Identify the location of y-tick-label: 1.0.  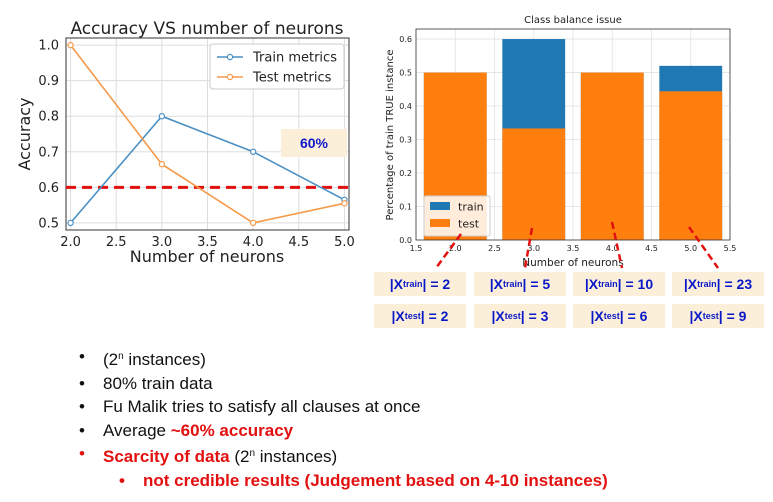
(48, 46).